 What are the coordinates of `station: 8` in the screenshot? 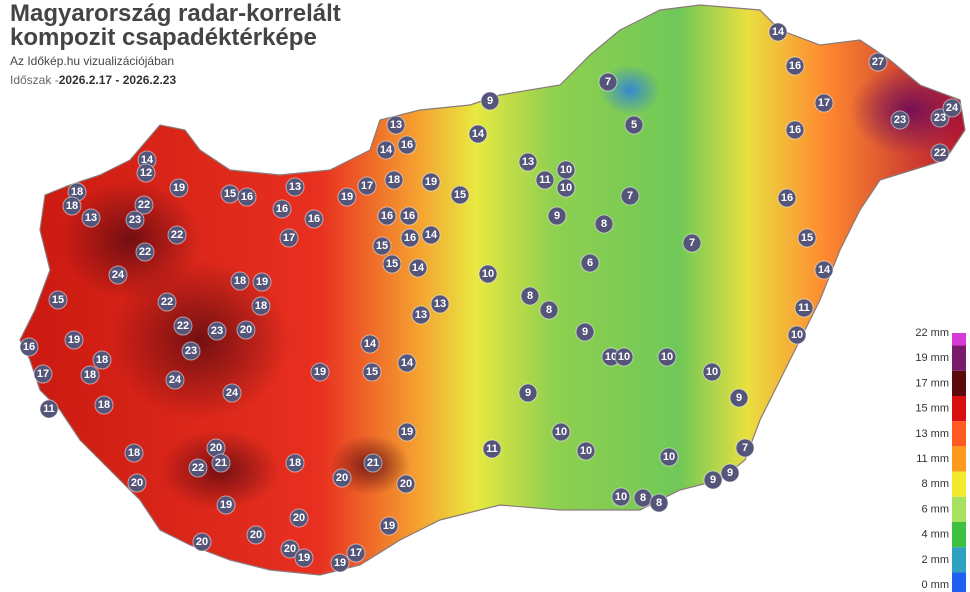 It's located at (604, 224).